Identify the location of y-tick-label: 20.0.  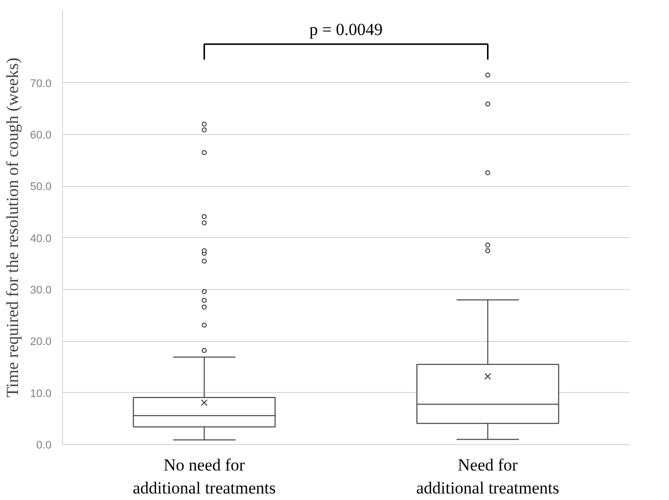
(41, 342).